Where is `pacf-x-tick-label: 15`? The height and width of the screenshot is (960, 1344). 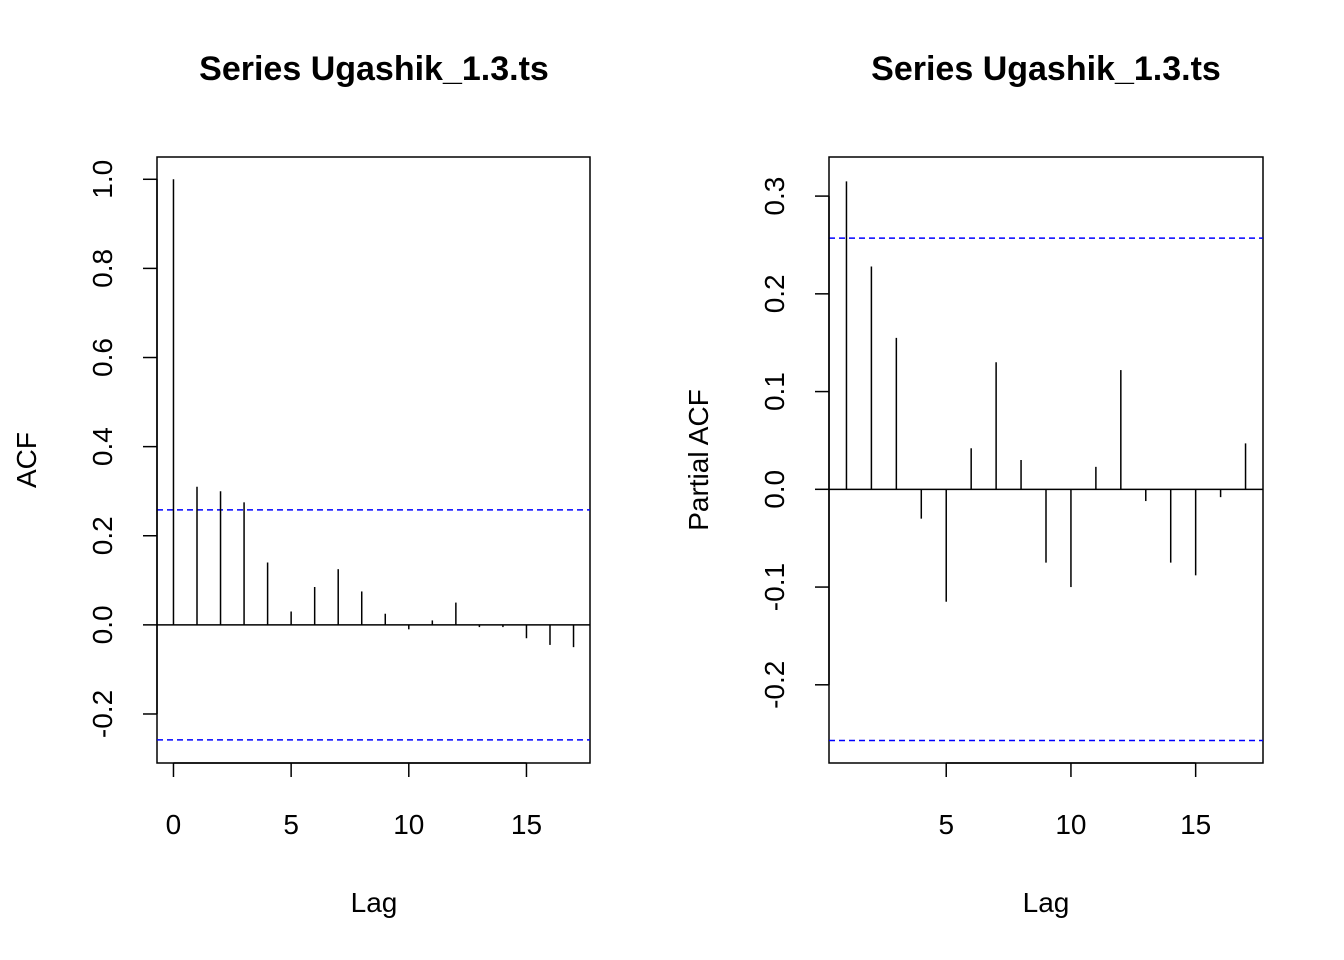
pacf-x-tick-label: 15 is located at coordinates (1195, 824).